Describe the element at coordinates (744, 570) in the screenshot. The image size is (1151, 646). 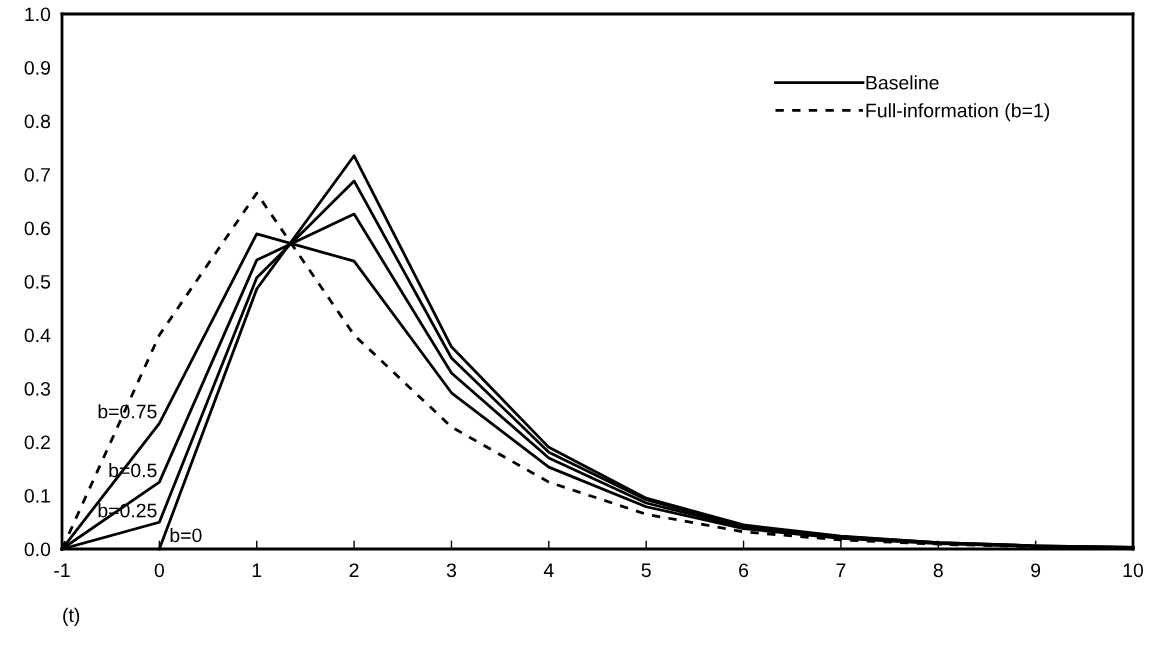
I see `x-tick-label: 6` at that location.